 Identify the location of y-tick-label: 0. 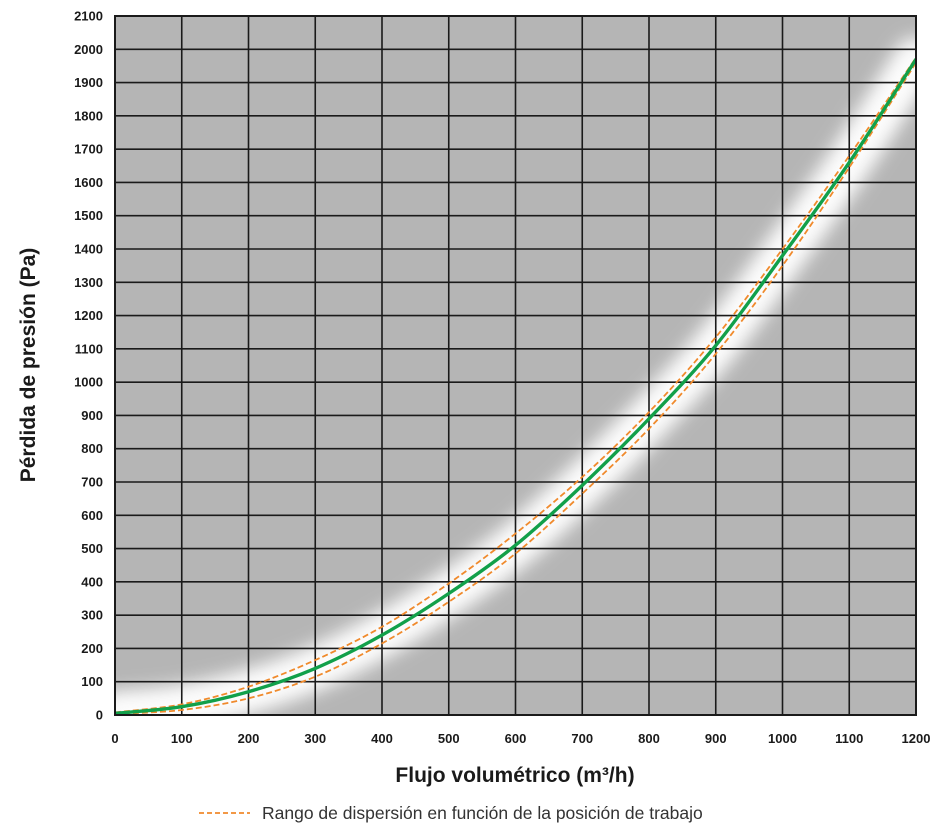
(99, 715).